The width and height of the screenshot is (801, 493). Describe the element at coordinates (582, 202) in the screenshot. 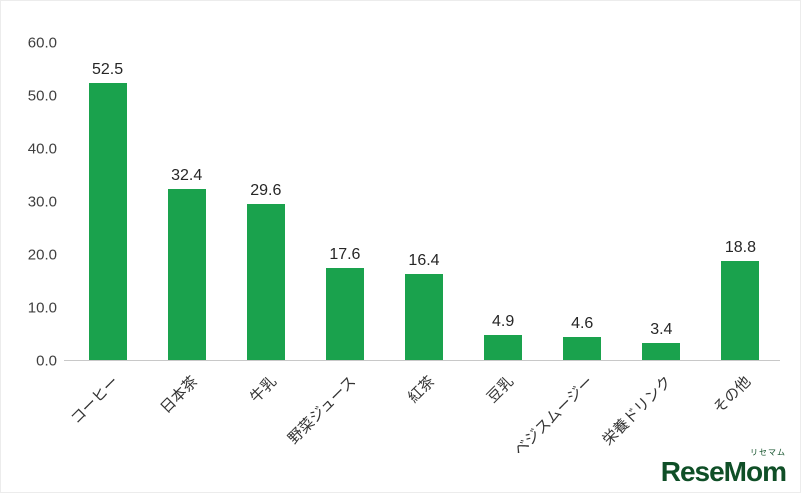

I see `bar-slot: 4.6` at that location.